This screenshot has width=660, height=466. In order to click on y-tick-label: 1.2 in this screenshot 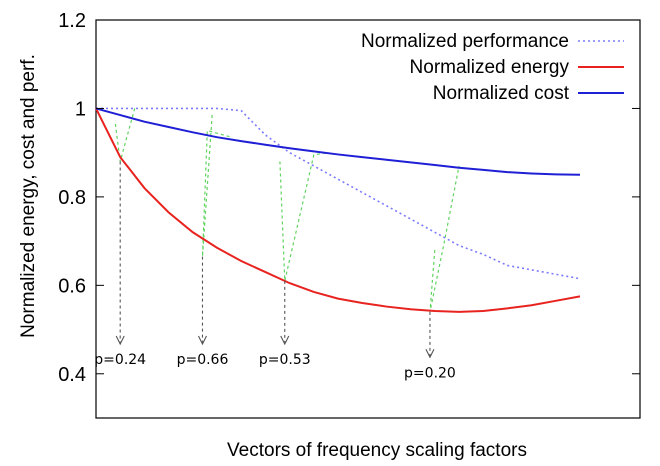, I will do `click(72, 21)`.